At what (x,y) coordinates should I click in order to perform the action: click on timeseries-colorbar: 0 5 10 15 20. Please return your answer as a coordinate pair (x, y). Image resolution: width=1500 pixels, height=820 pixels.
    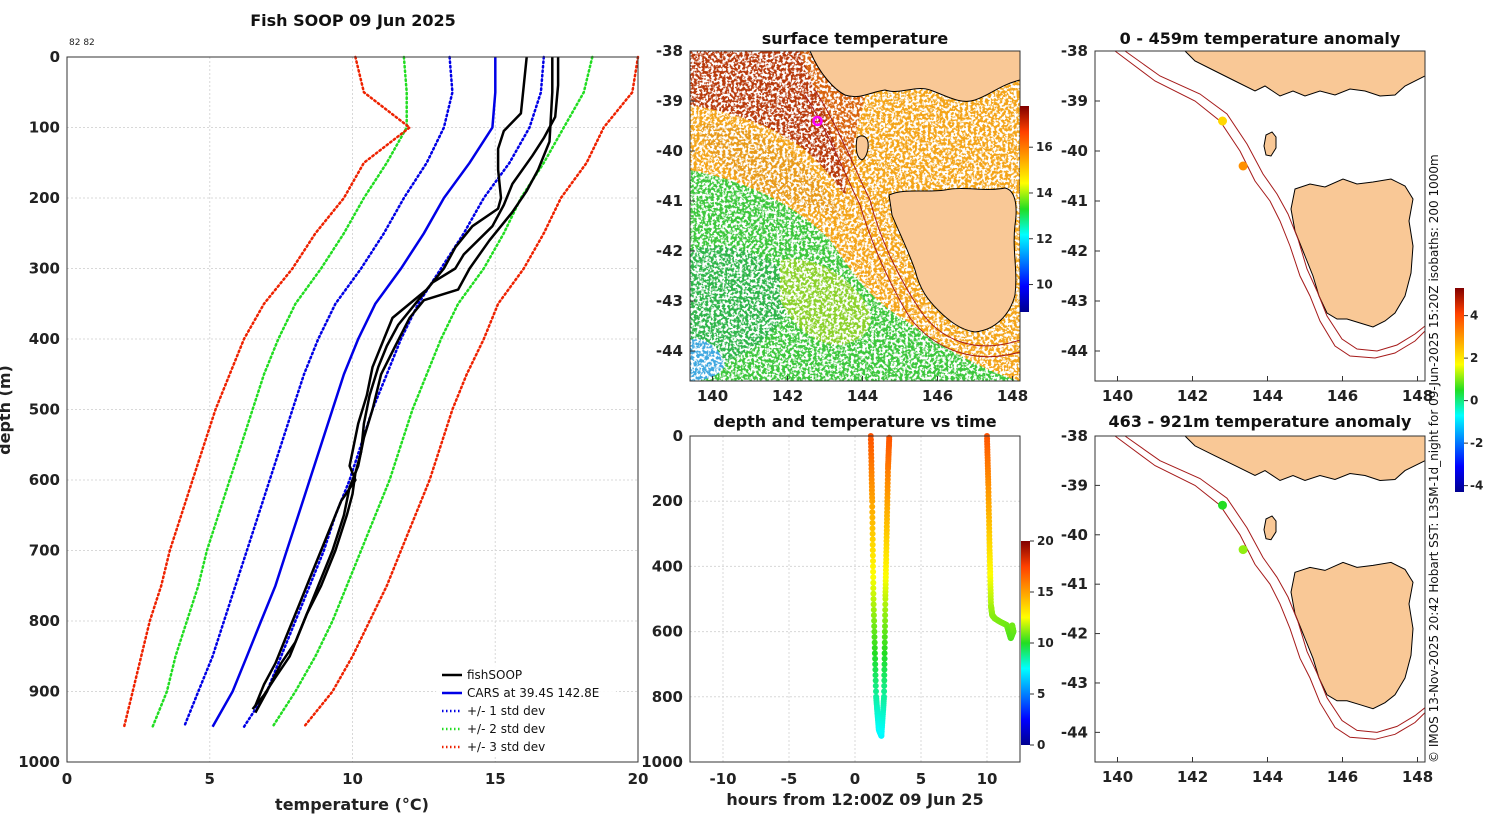
    Looking at the image, I should click on (1037, 643).